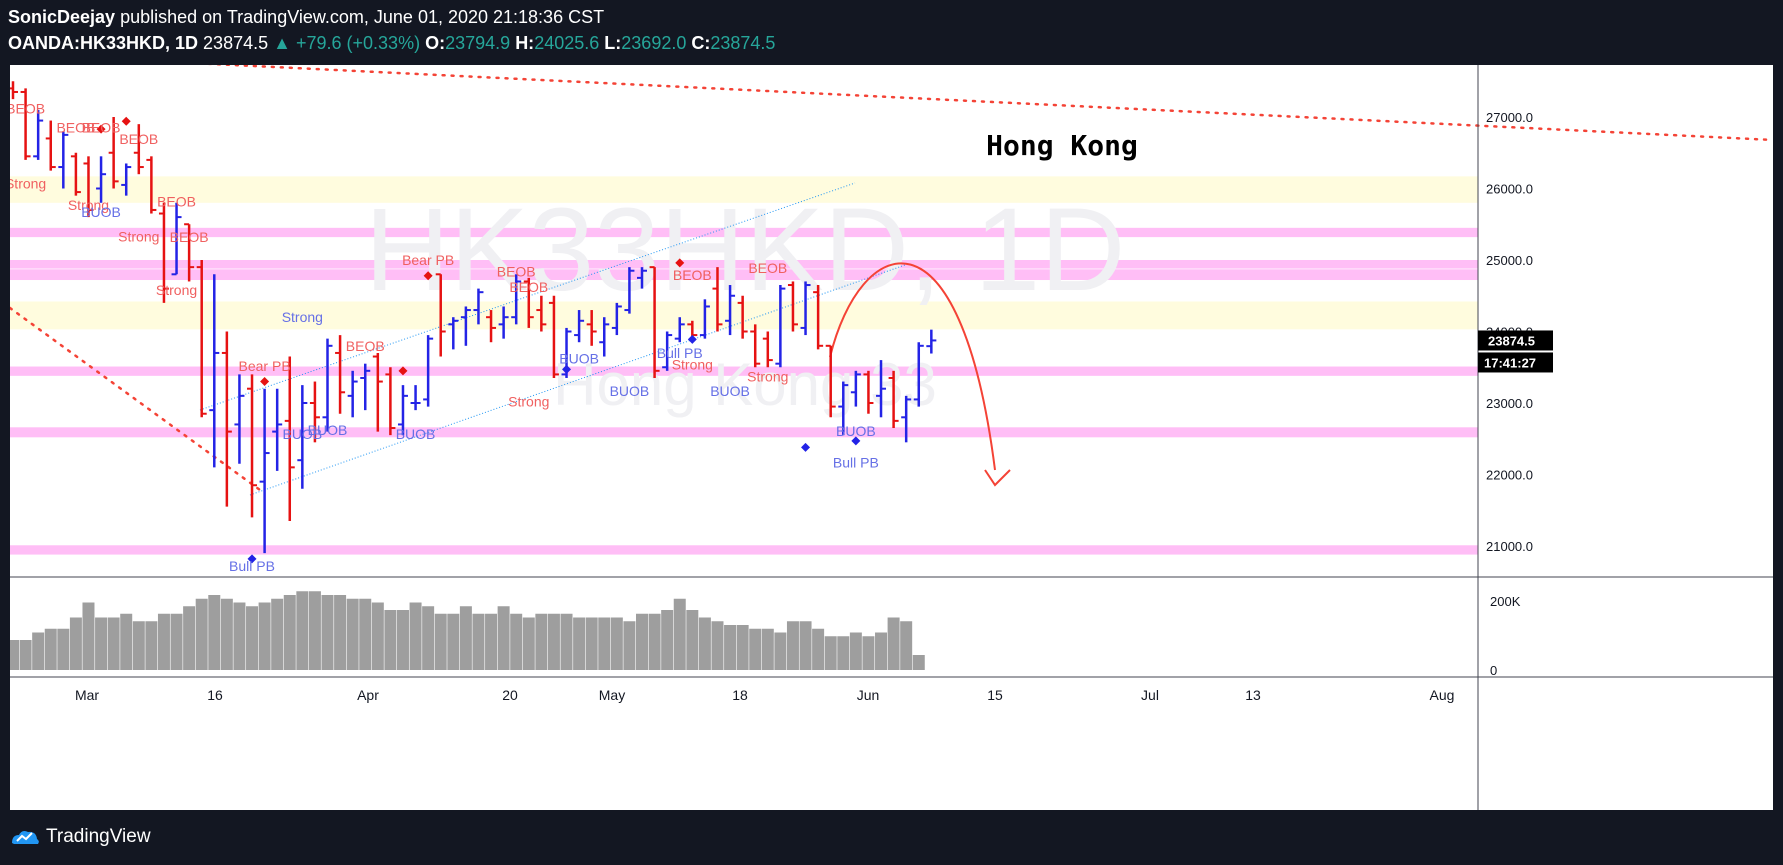 This screenshot has width=1783, height=865. Describe the element at coordinates (613, 43) in the screenshot. I see `low-label: L:` at that location.